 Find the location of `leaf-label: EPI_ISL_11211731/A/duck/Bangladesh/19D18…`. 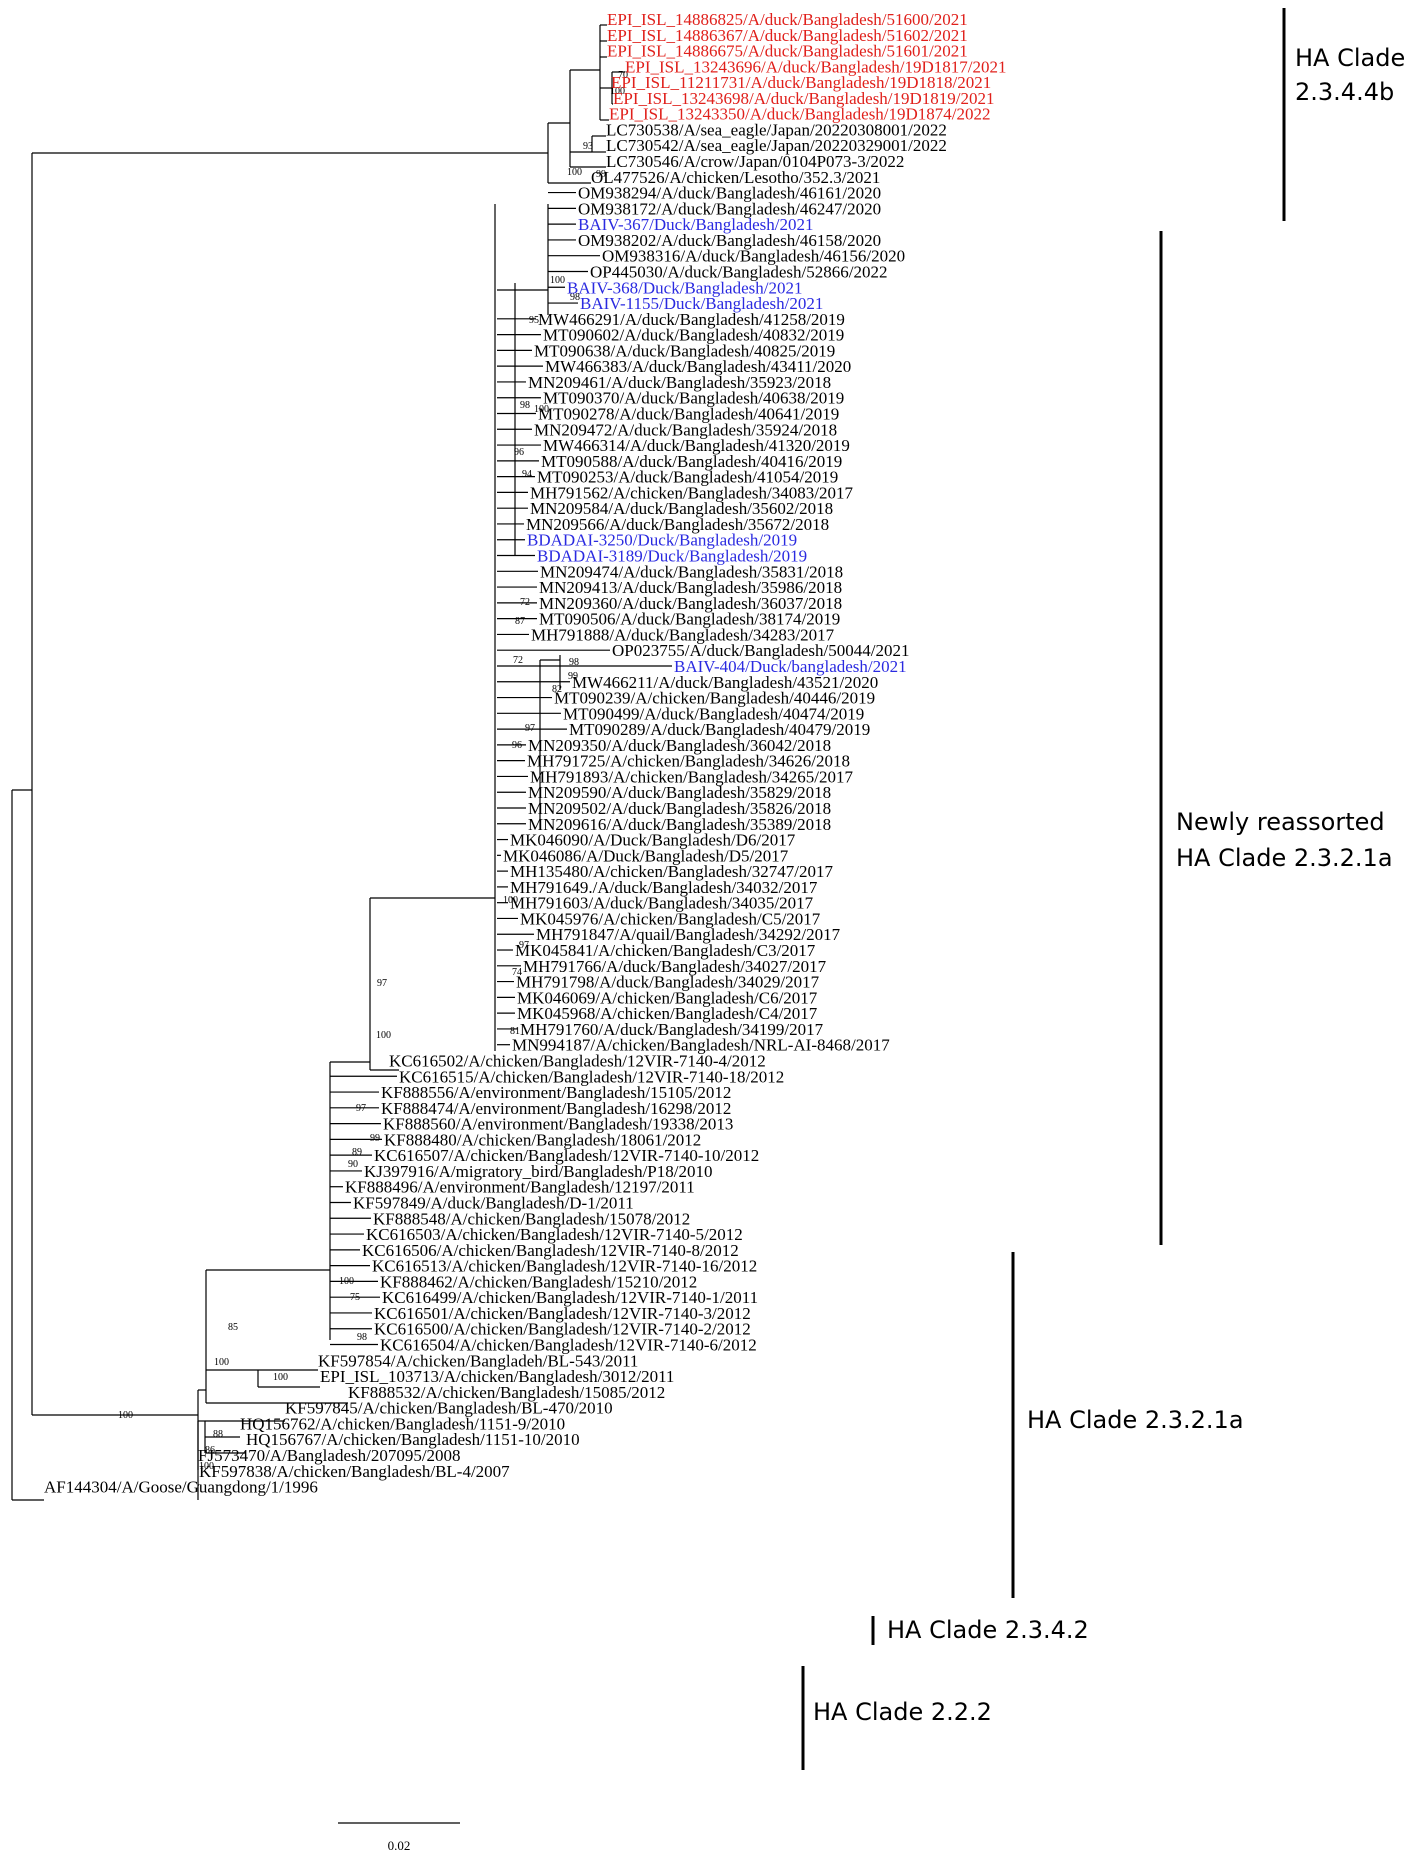

leaf-label: EPI_ISL_11211731/A/duck/Bangladesh/19D18… is located at coordinates (801, 82).